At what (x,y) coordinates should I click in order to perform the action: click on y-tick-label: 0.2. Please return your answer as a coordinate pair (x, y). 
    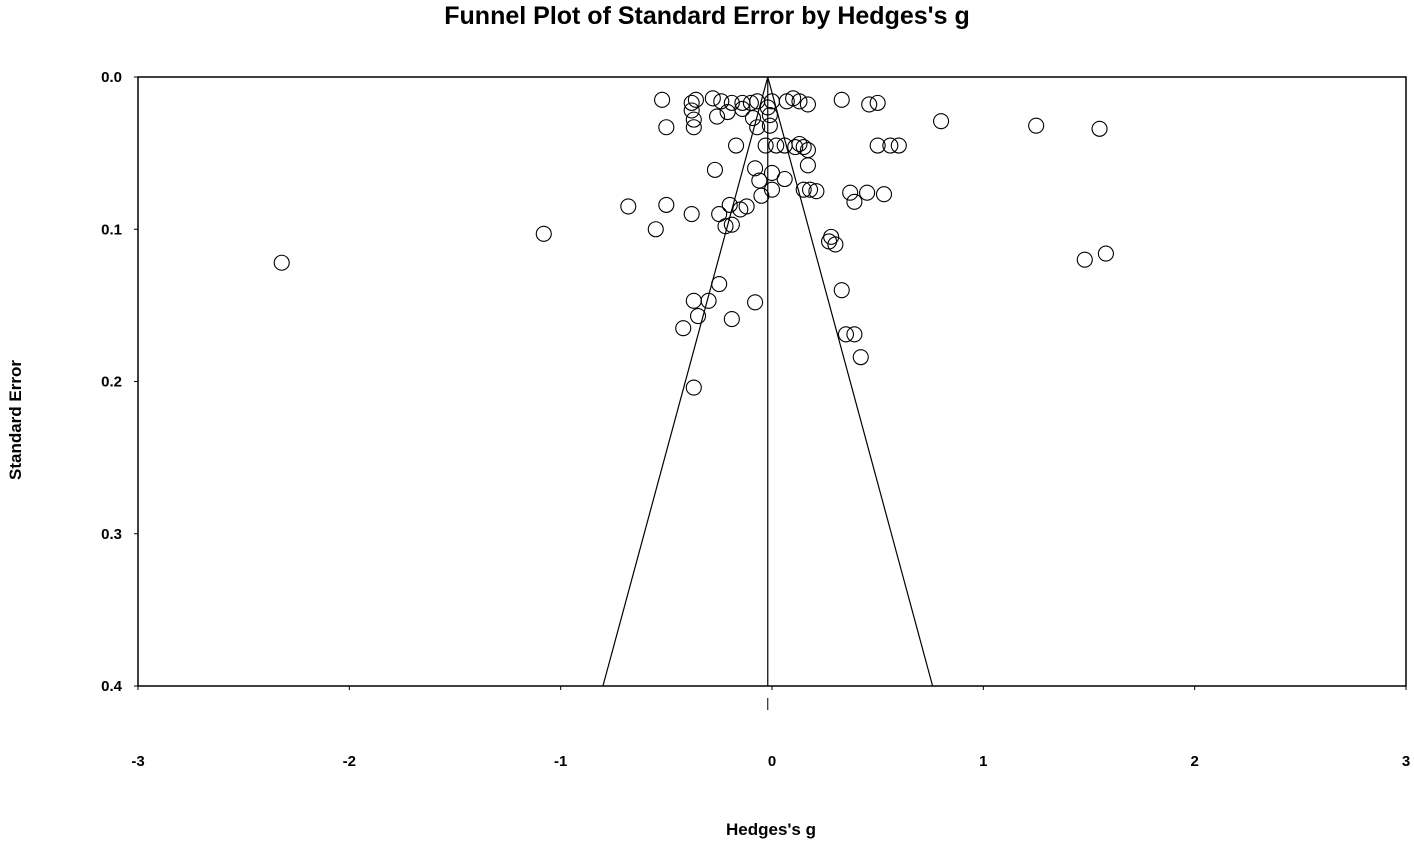
    Looking at the image, I should click on (111, 382).